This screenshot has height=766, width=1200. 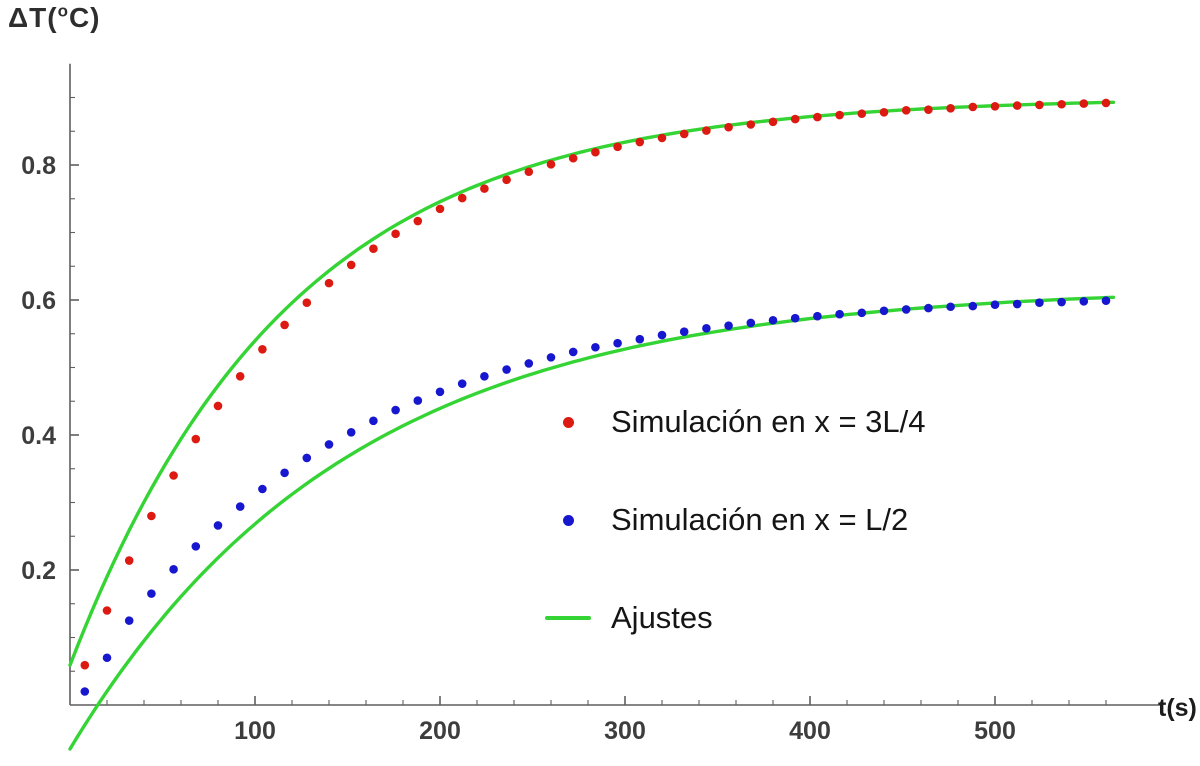 What do you see at coordinates (568, 422) in the screenshot?
I see `red-dot-marker-icon` at bounding box center [568, 422].